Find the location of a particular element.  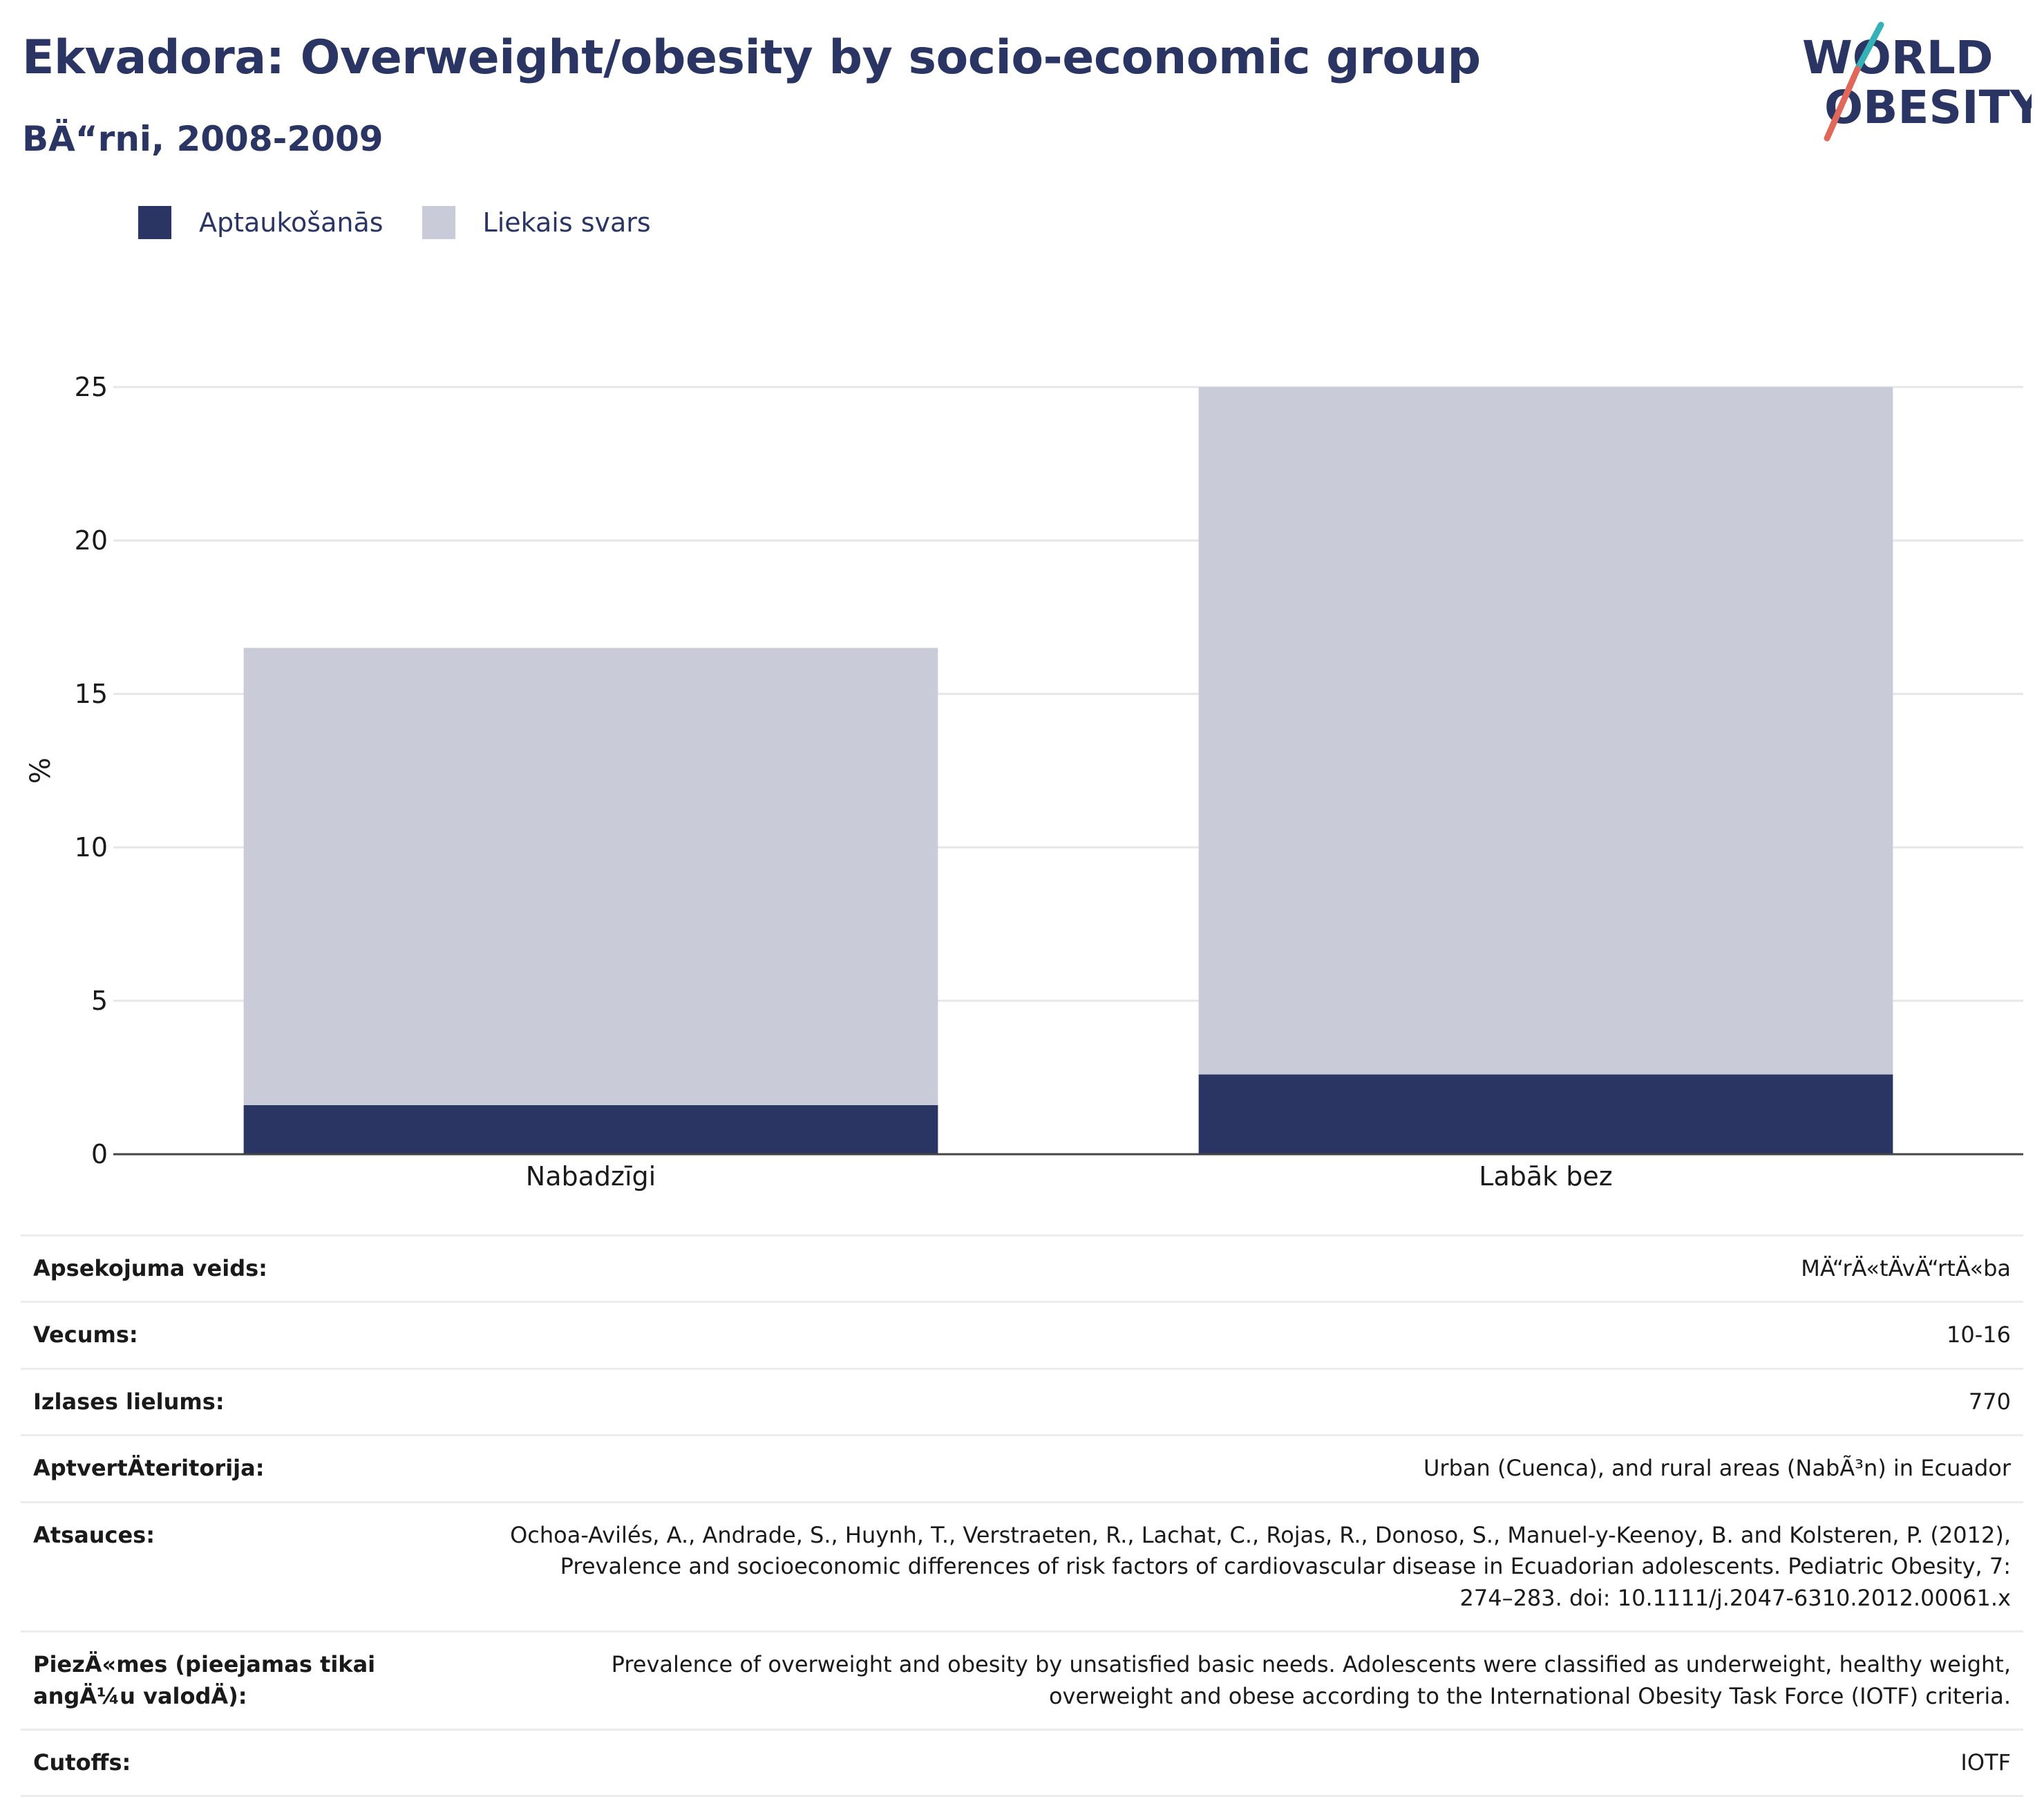

y-tick-label: 0 is located at coordinates (99, 1154).